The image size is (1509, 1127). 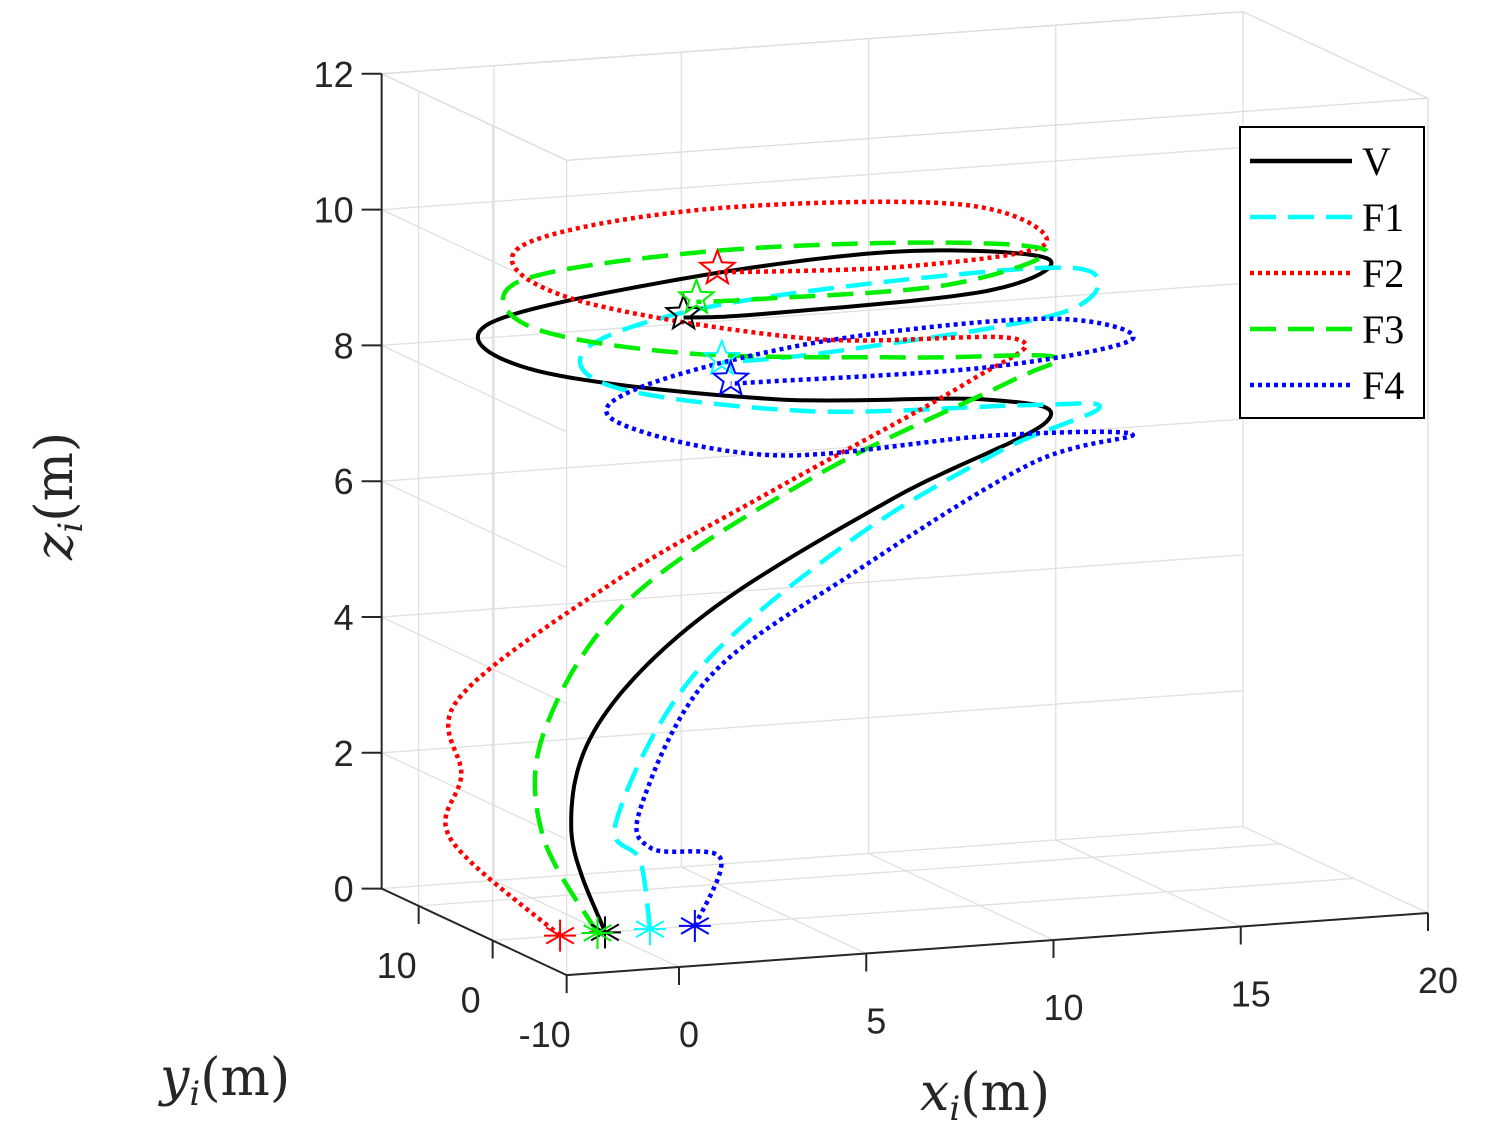 I want to click on legend-label-V: V, so click(x=1376, y=161).